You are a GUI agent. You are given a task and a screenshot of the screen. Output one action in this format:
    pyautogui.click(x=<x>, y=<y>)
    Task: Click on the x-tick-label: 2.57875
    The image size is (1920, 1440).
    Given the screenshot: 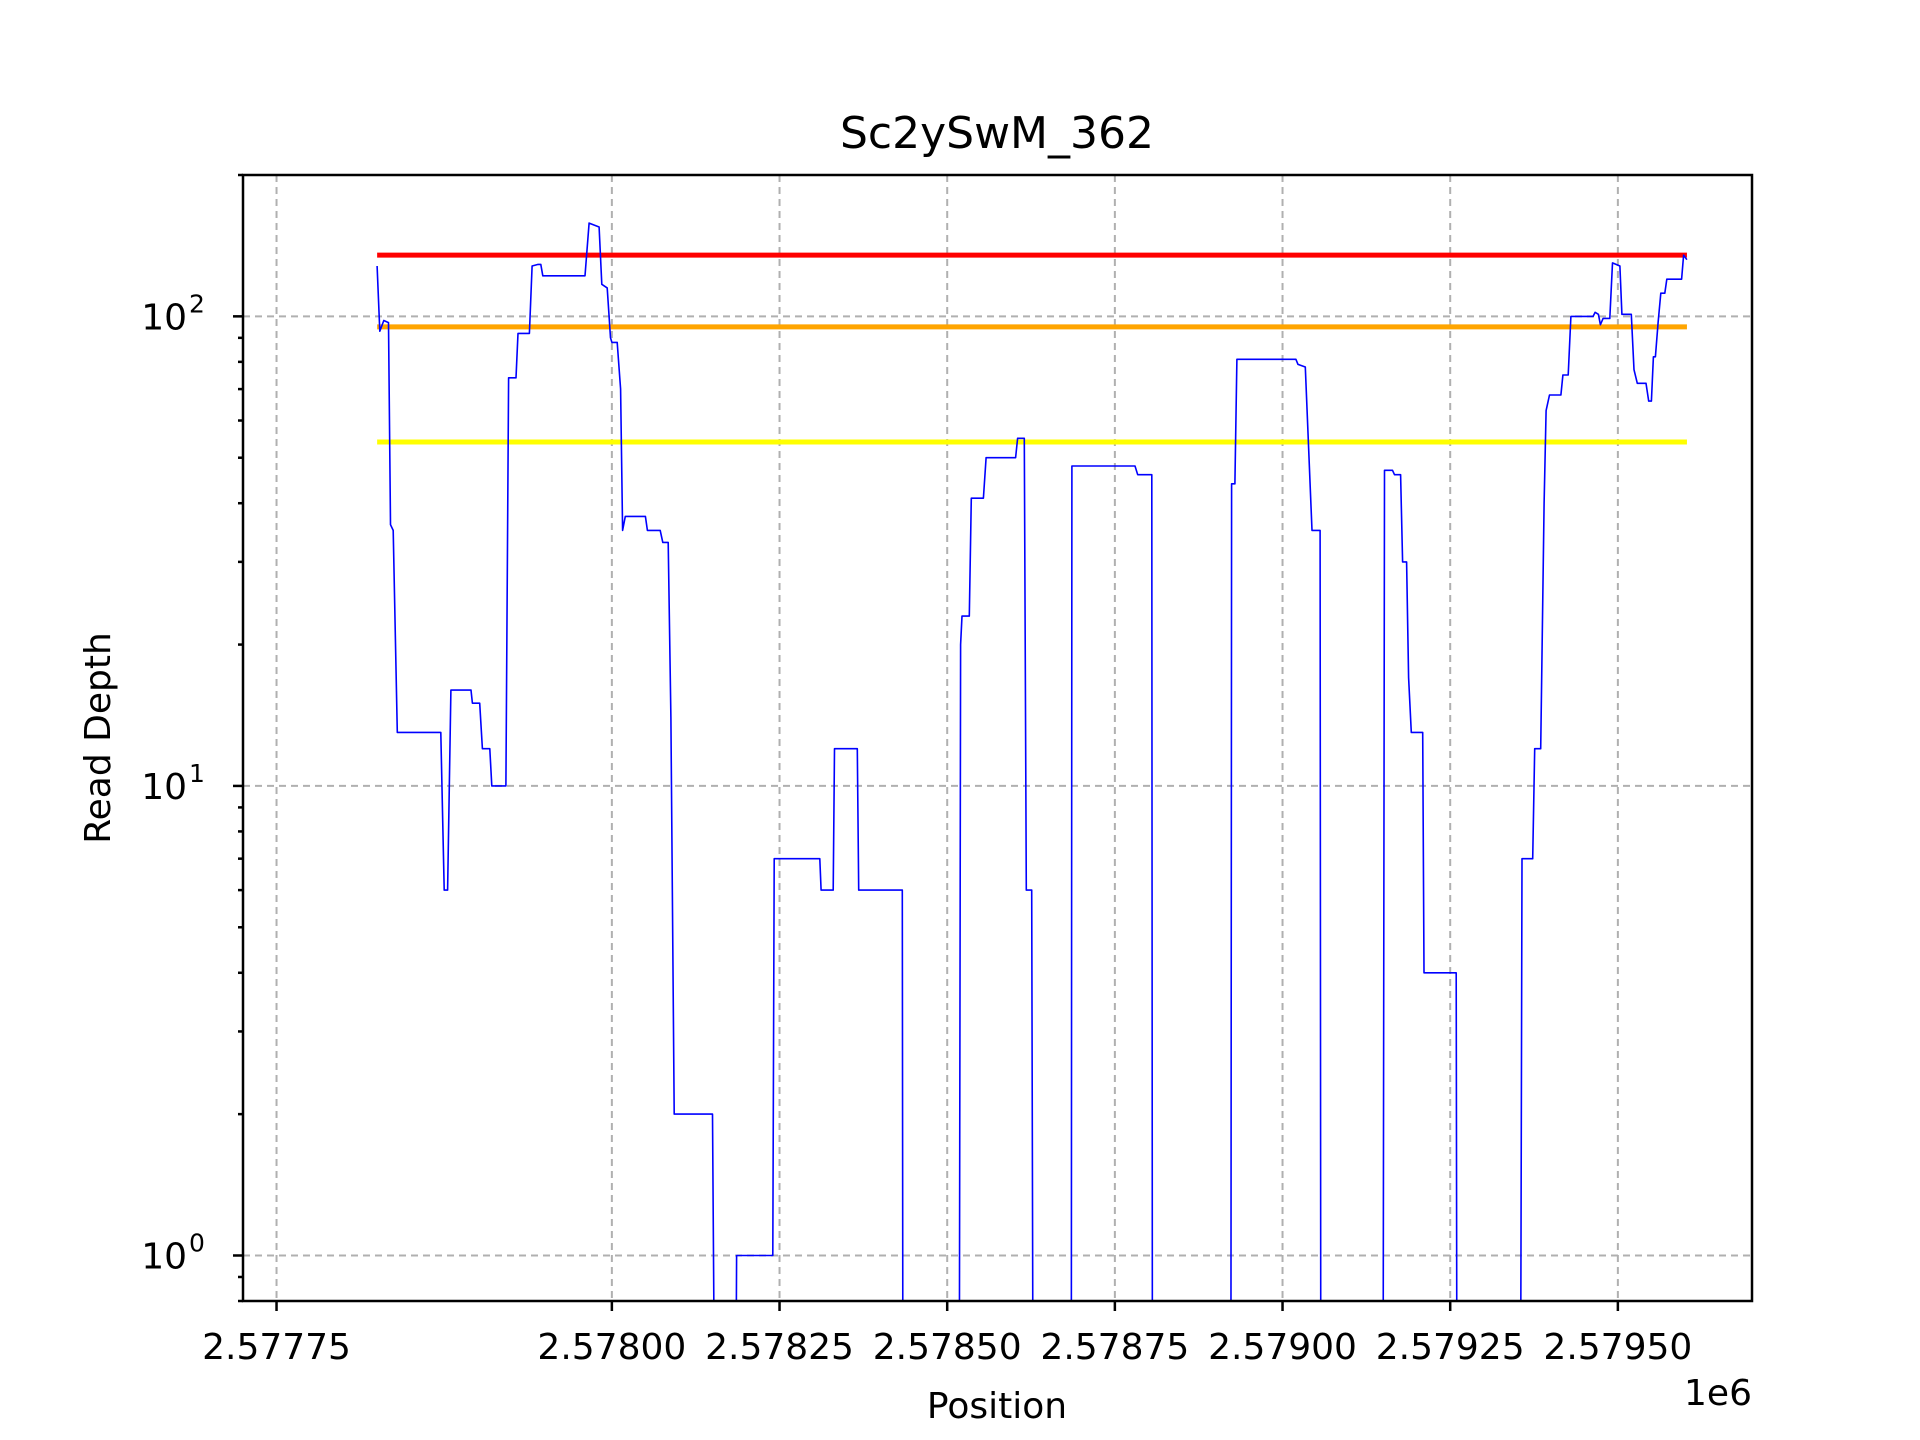 What is the action you would take?
    pyautogui.click(x=1114, y=1347)
    